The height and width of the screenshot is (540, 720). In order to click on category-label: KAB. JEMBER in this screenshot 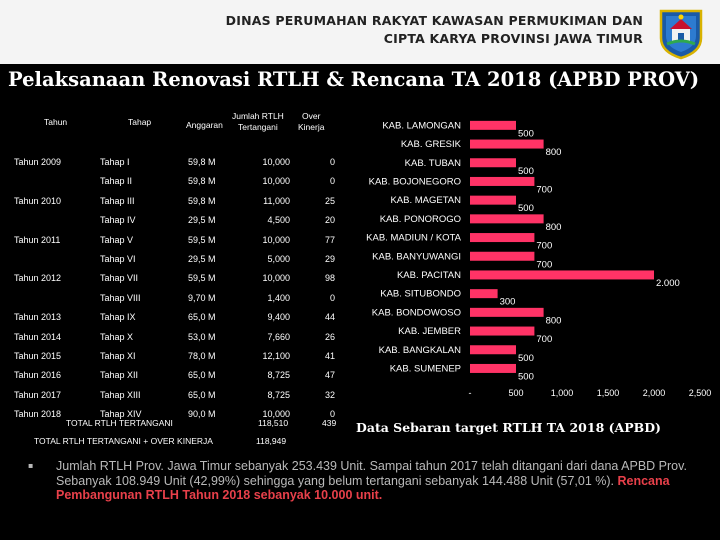, I will do `click(429, 331)`.